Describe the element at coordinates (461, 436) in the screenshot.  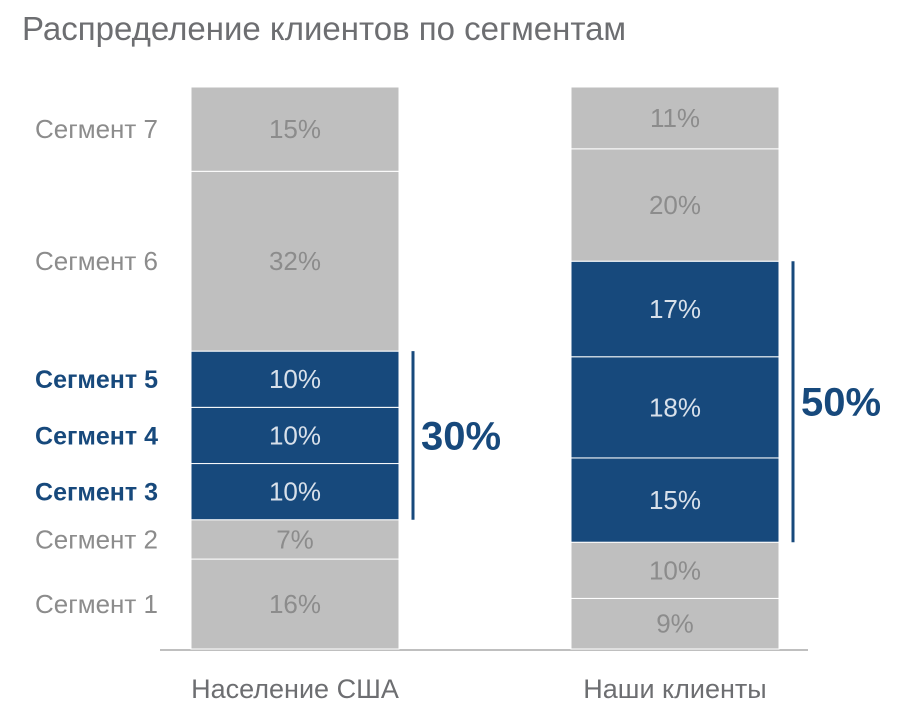
I see `bracket-total-label: 30%` at that location.